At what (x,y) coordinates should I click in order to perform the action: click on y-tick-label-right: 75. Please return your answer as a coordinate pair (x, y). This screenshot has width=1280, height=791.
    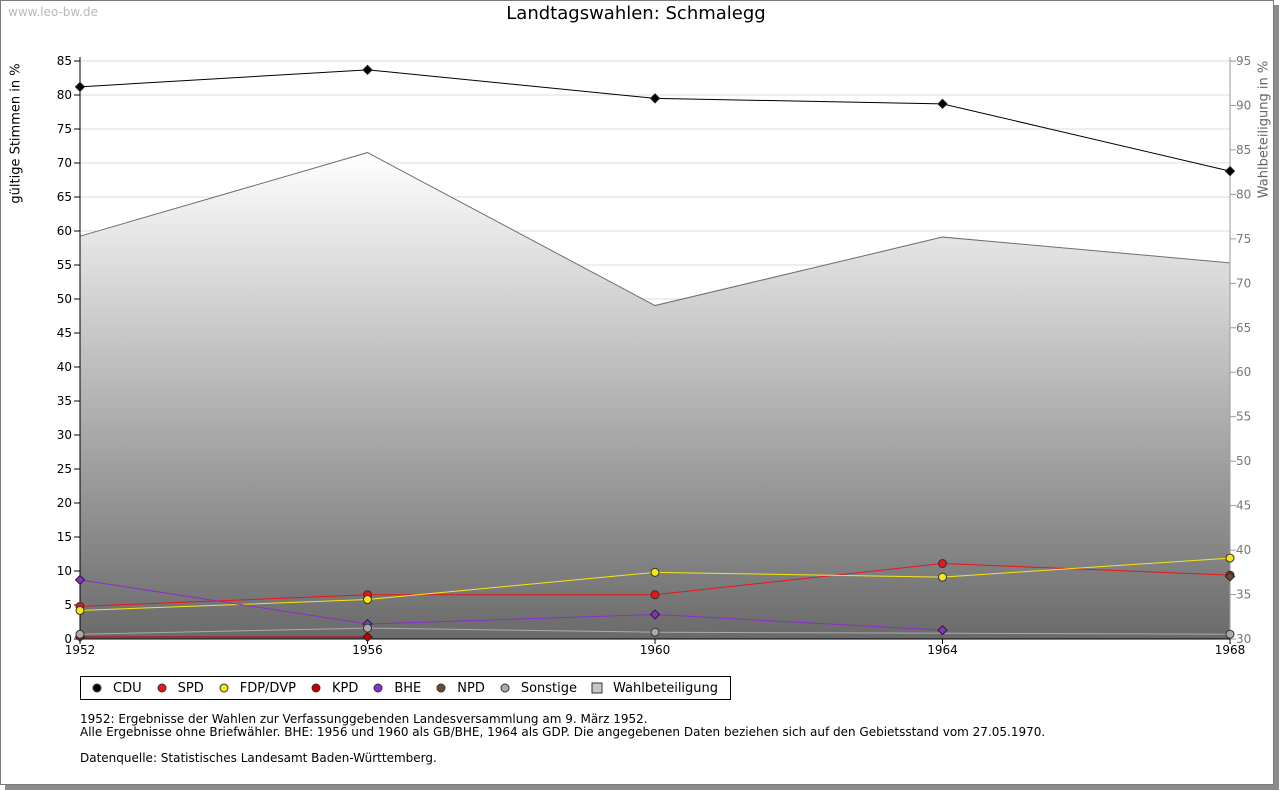
    Looking at the image, I should click on (1243, 239).